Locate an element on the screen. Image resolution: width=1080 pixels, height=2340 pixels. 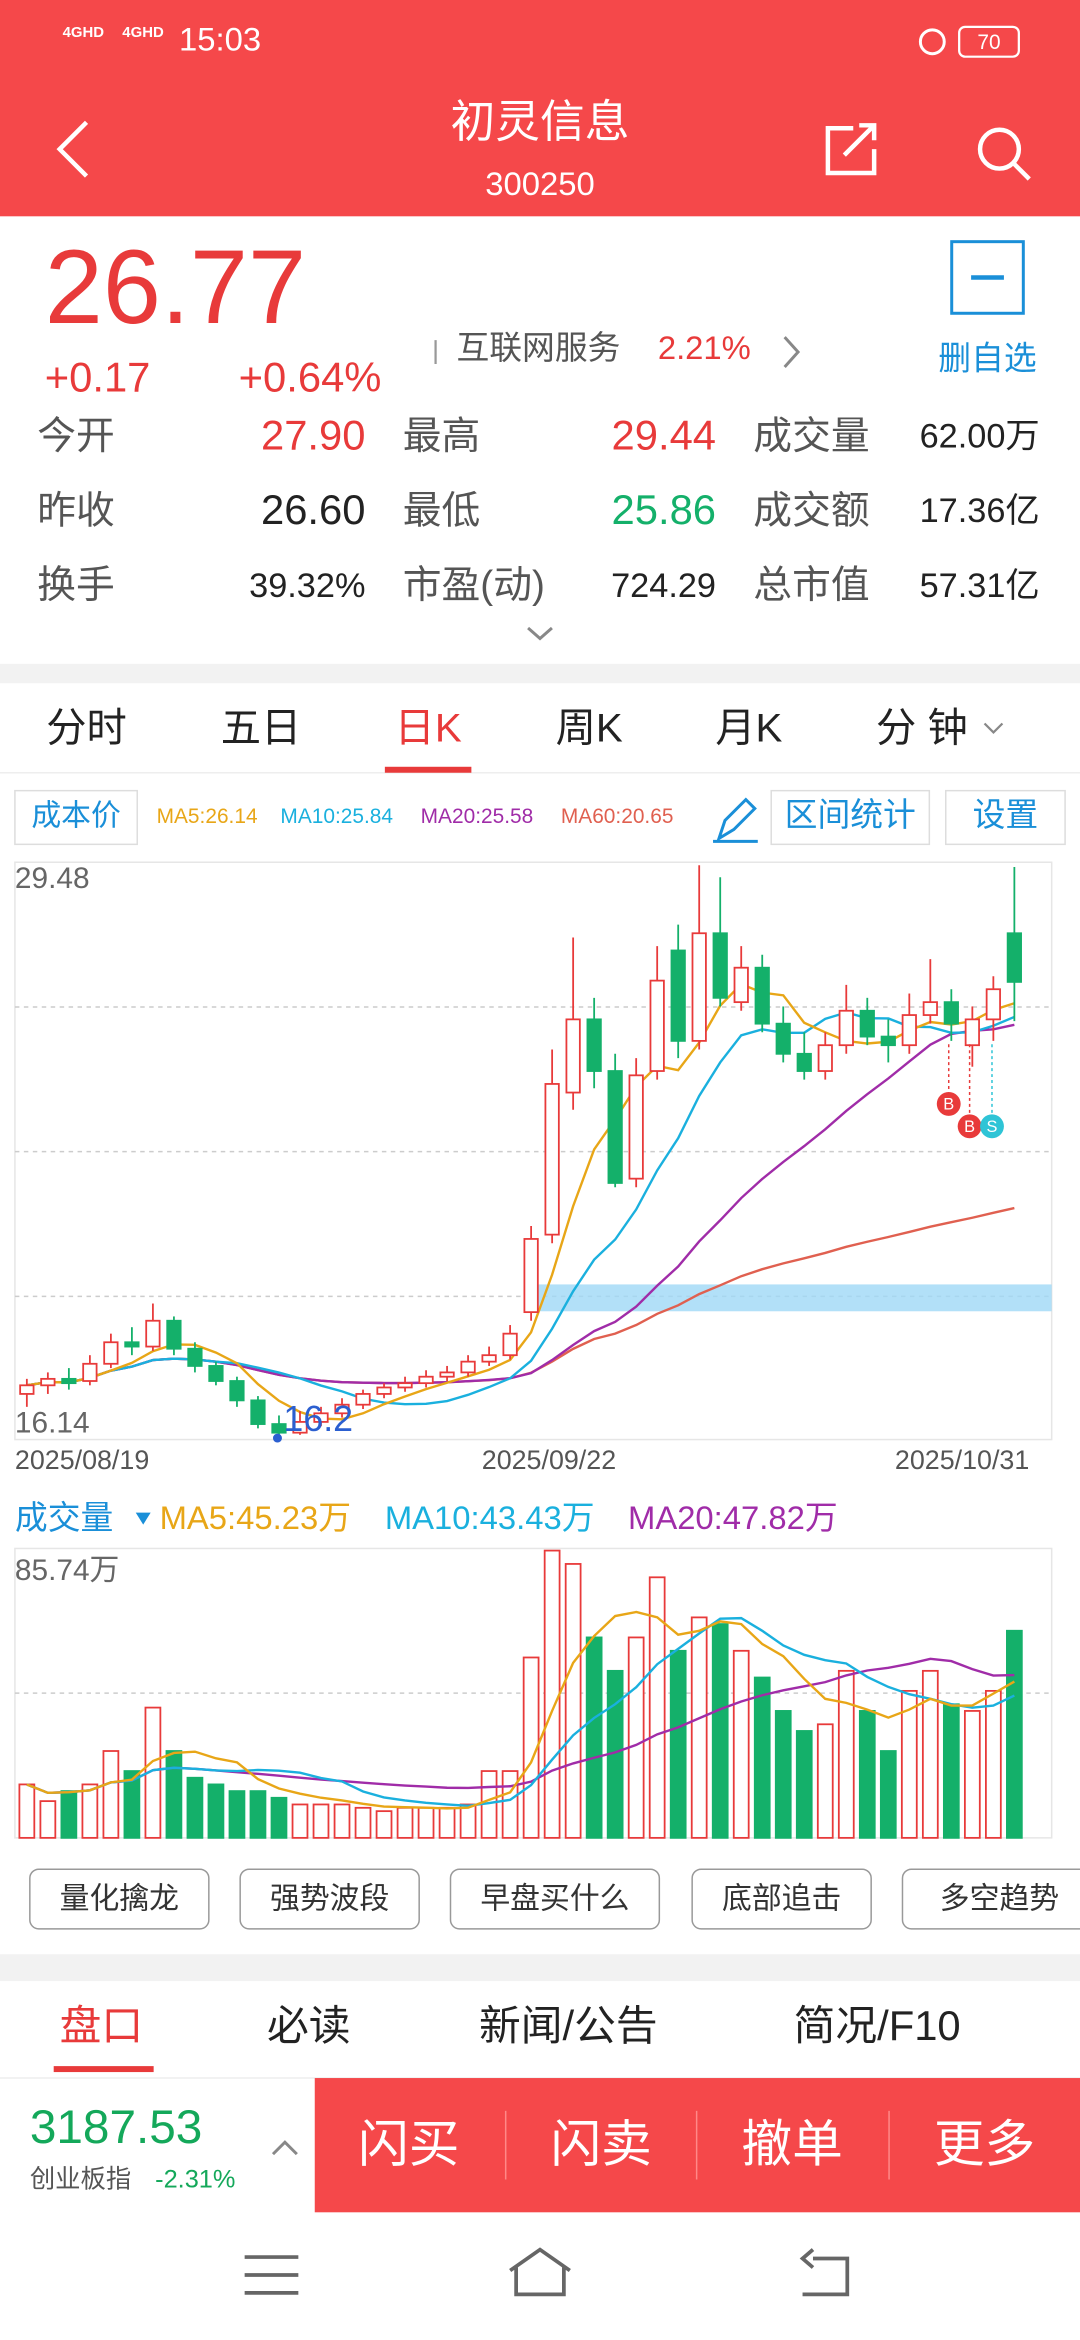
period-tab: 月K is located at coordinates (748, 728).